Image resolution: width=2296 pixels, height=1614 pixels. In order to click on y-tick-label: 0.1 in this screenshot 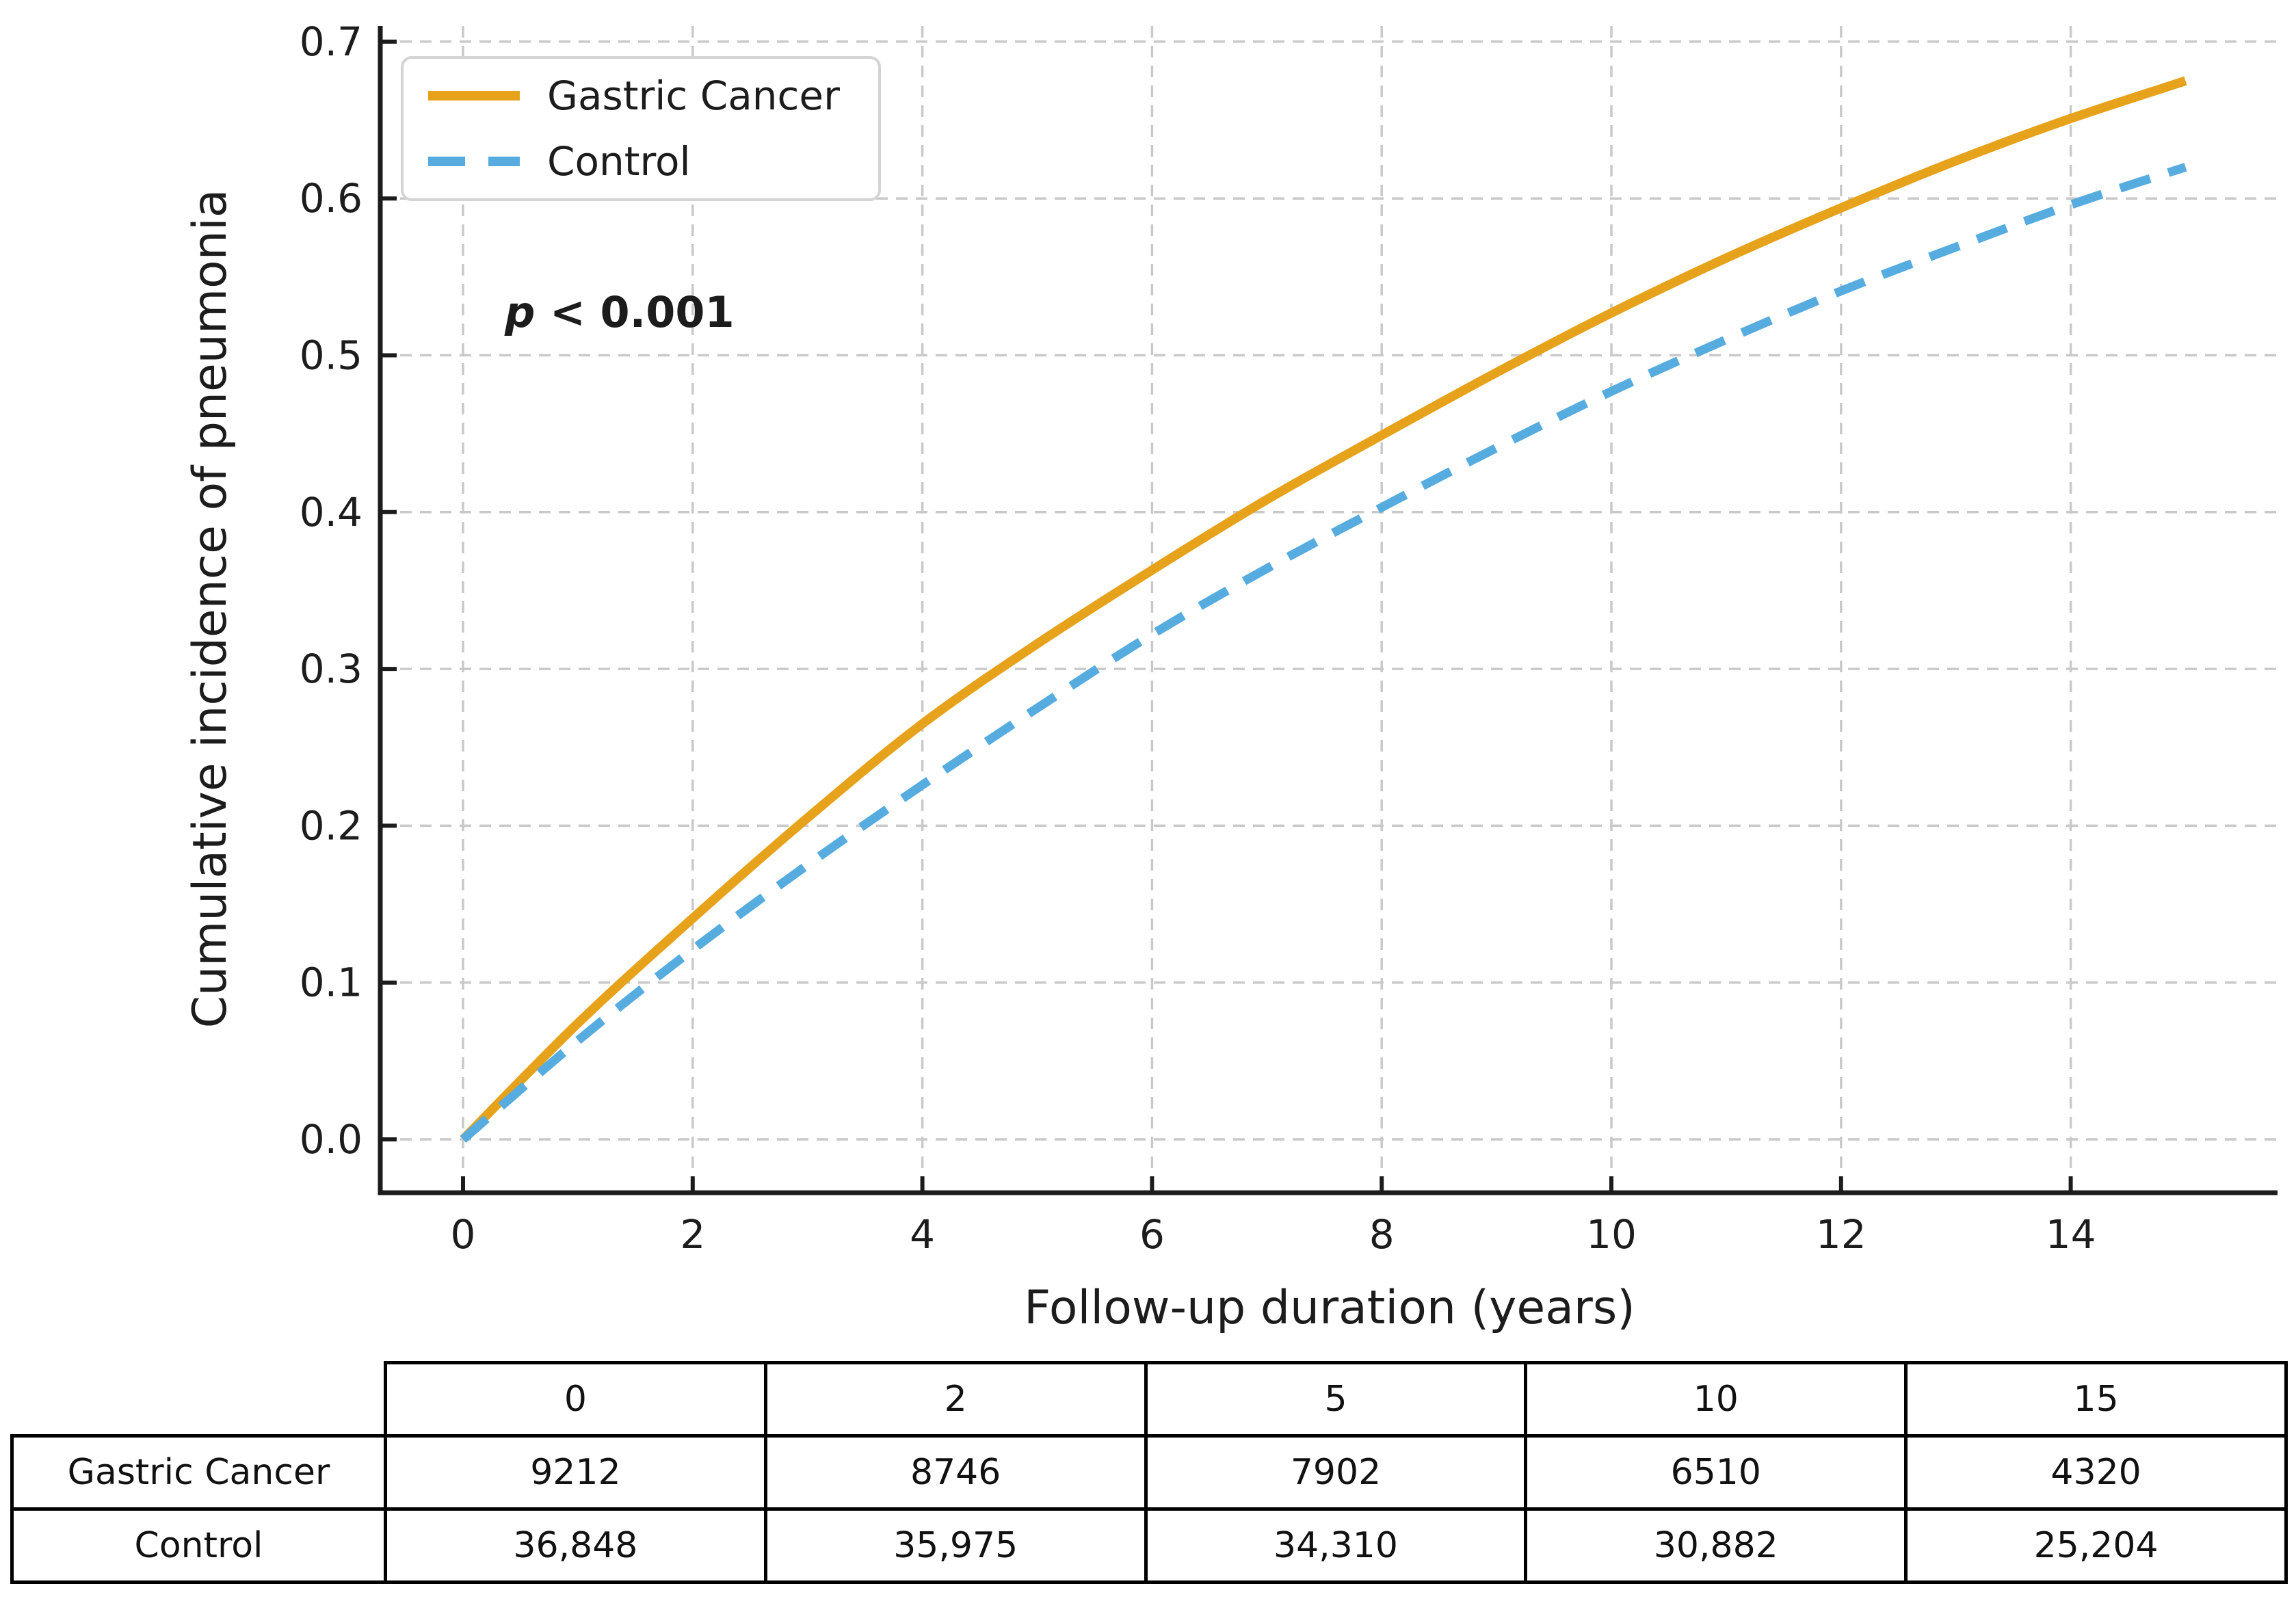, I will do `click(331, 983)`.